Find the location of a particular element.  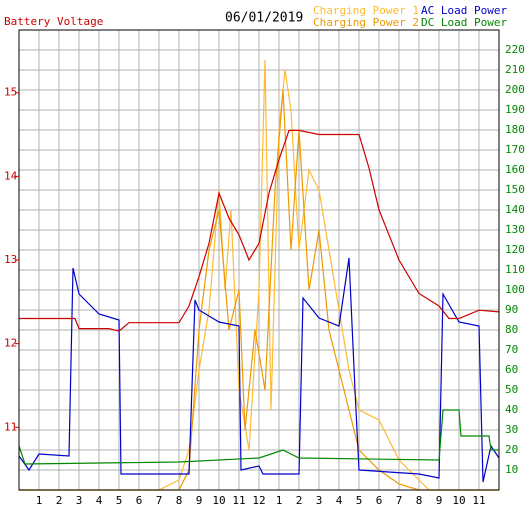

y-tick-label: 15 is located at coordinates (10, 92).